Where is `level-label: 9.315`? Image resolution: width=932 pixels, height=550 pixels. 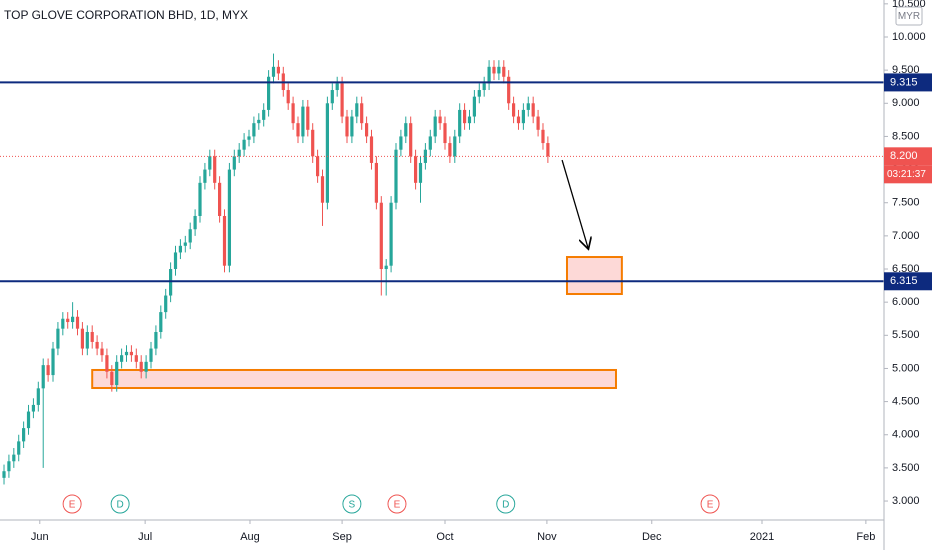
level-label: 9.315 is located at coordinates (904, 82).